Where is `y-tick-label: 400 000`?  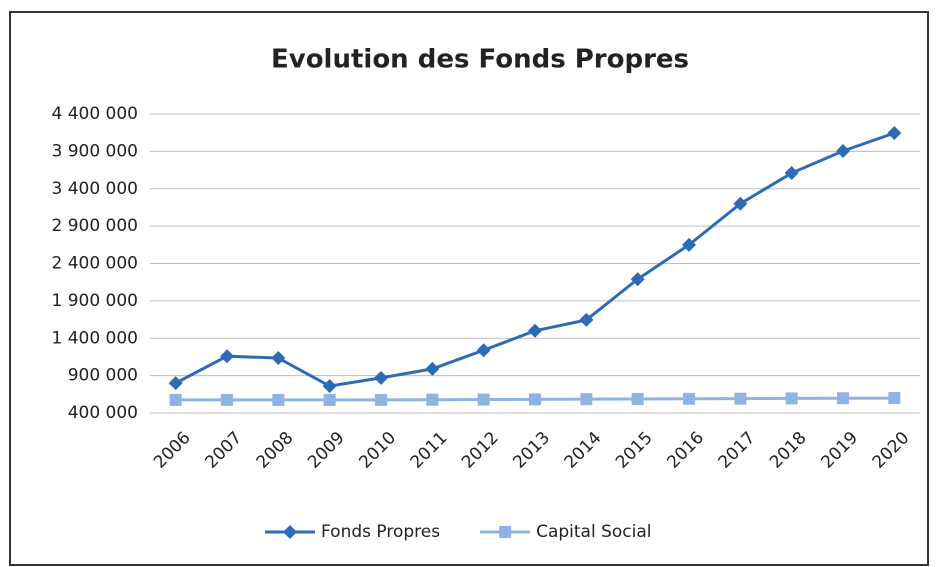 y-tick-label: 400 000 is located at coordinates (103, 413).